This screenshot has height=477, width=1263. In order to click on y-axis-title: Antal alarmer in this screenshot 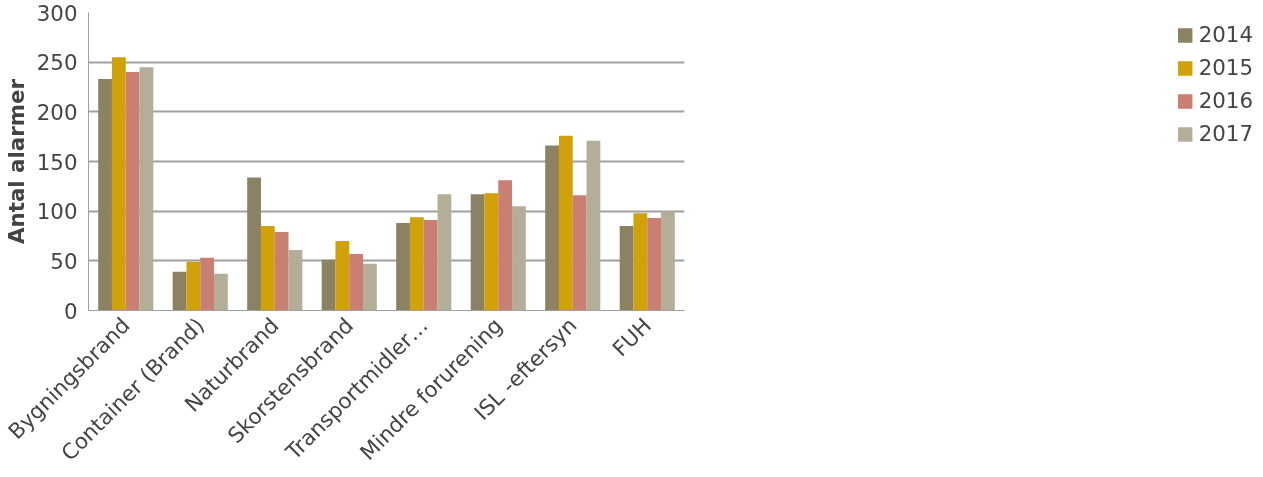, I will do `click(16, 161)`.